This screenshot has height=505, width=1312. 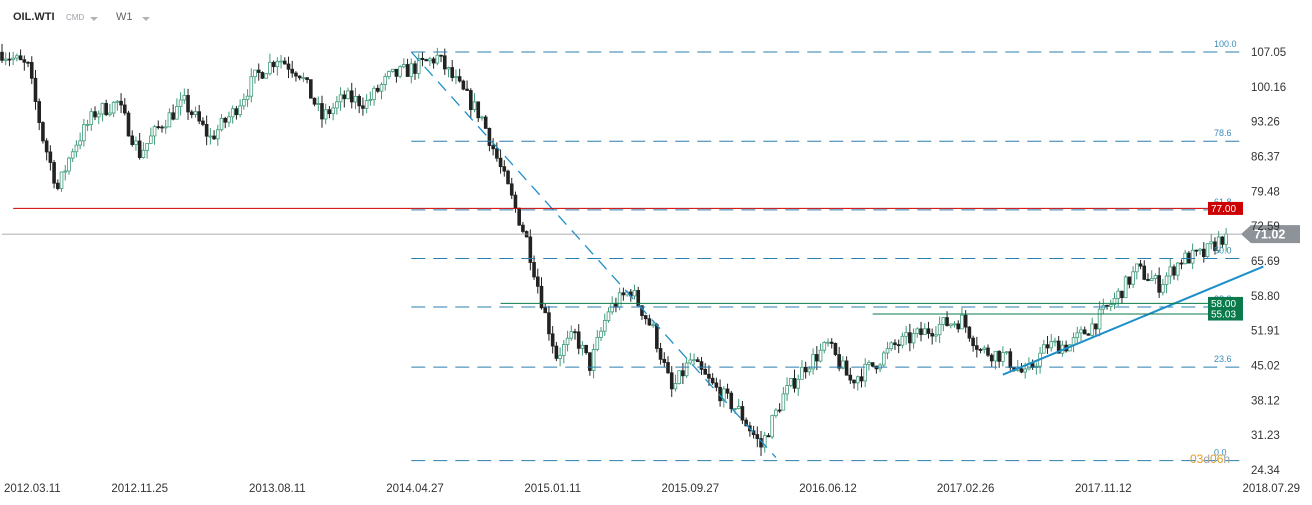 What do you see at coordinates (1265, 123) in the screenshot?
I see `y-tick-label: 93.26` at bounding box center [1265, 123].